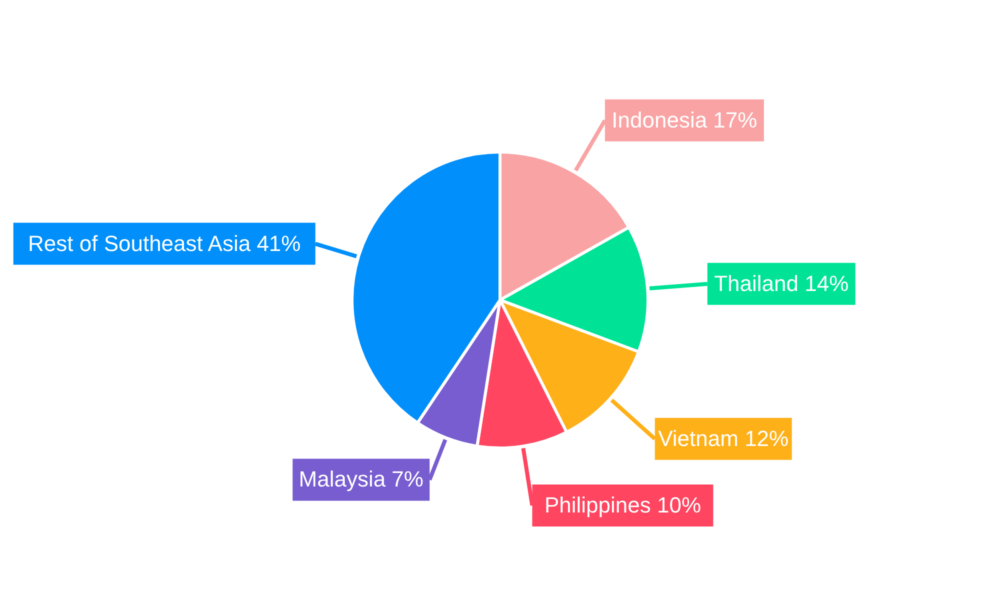  I want to click on slice-label: Thailand 14%, so click(781, 283).